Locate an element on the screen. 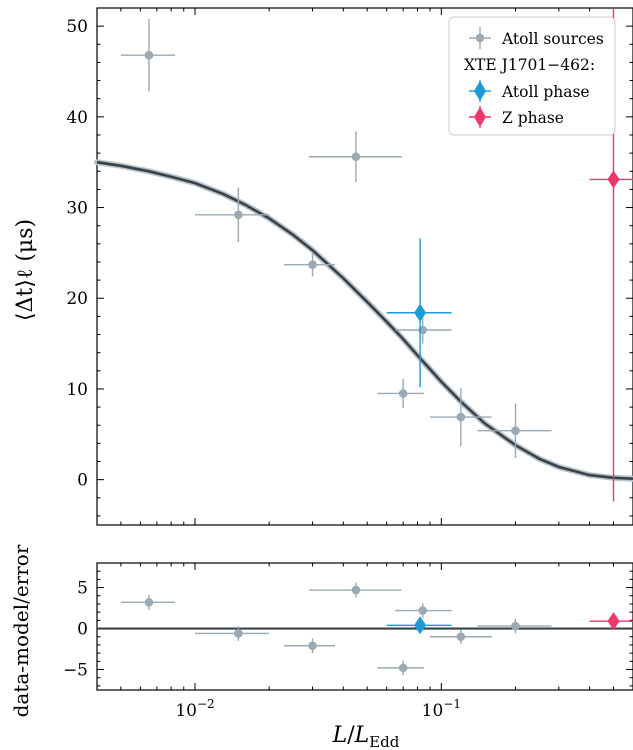 This screenshot has height=750, width=633. residual-series-z-phase is located at coordinates (611, 621).